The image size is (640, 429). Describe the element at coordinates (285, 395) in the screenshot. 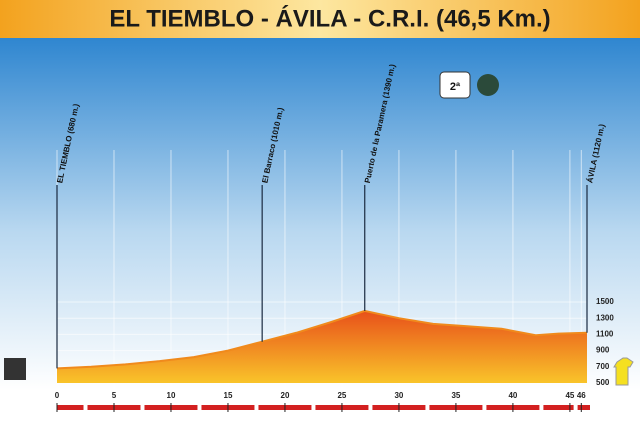

I see `x-tick-label: 20` at that location.